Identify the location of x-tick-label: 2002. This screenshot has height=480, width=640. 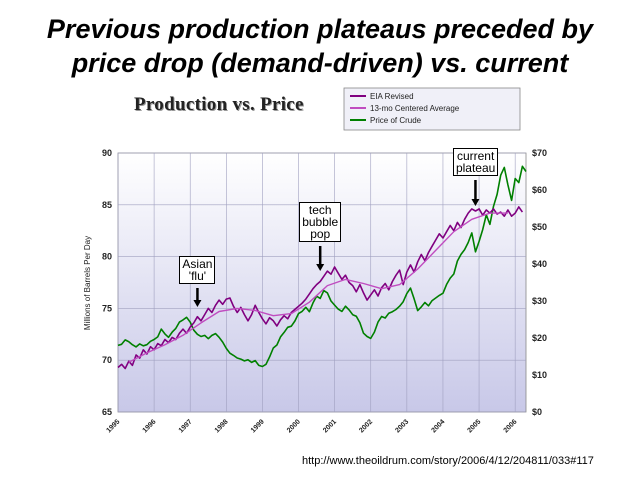
(366, 426).